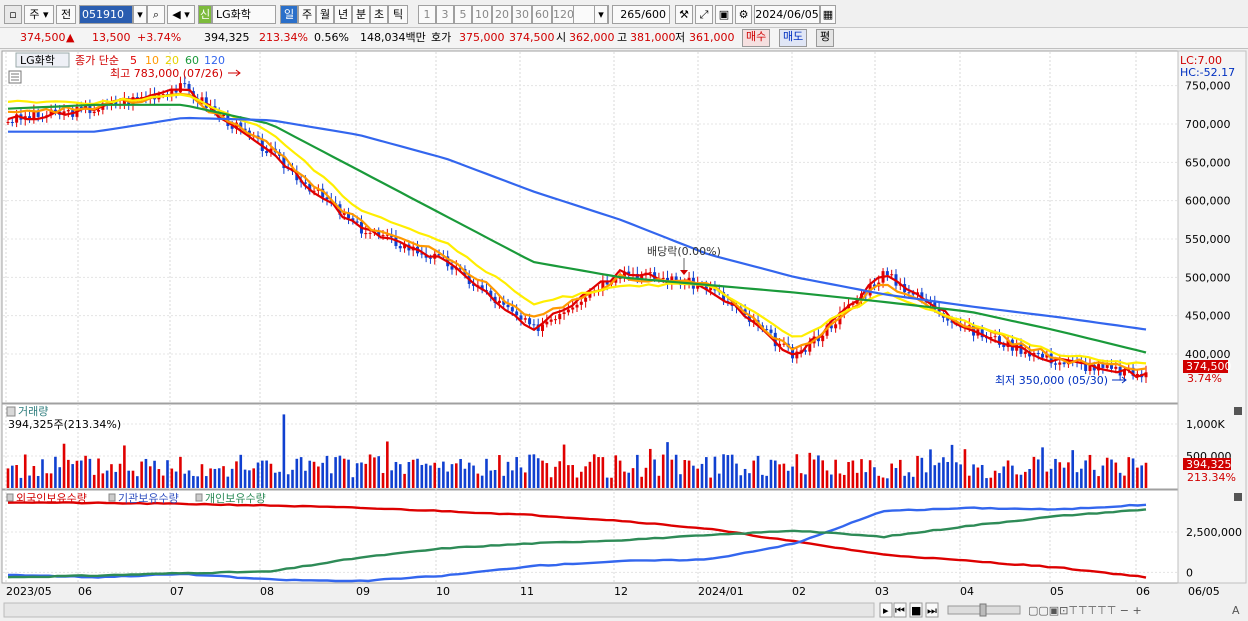  Describe the element at coordinates (684, 14) in the screenshot. I see `chart-tool-icon: ⚒` at that location.